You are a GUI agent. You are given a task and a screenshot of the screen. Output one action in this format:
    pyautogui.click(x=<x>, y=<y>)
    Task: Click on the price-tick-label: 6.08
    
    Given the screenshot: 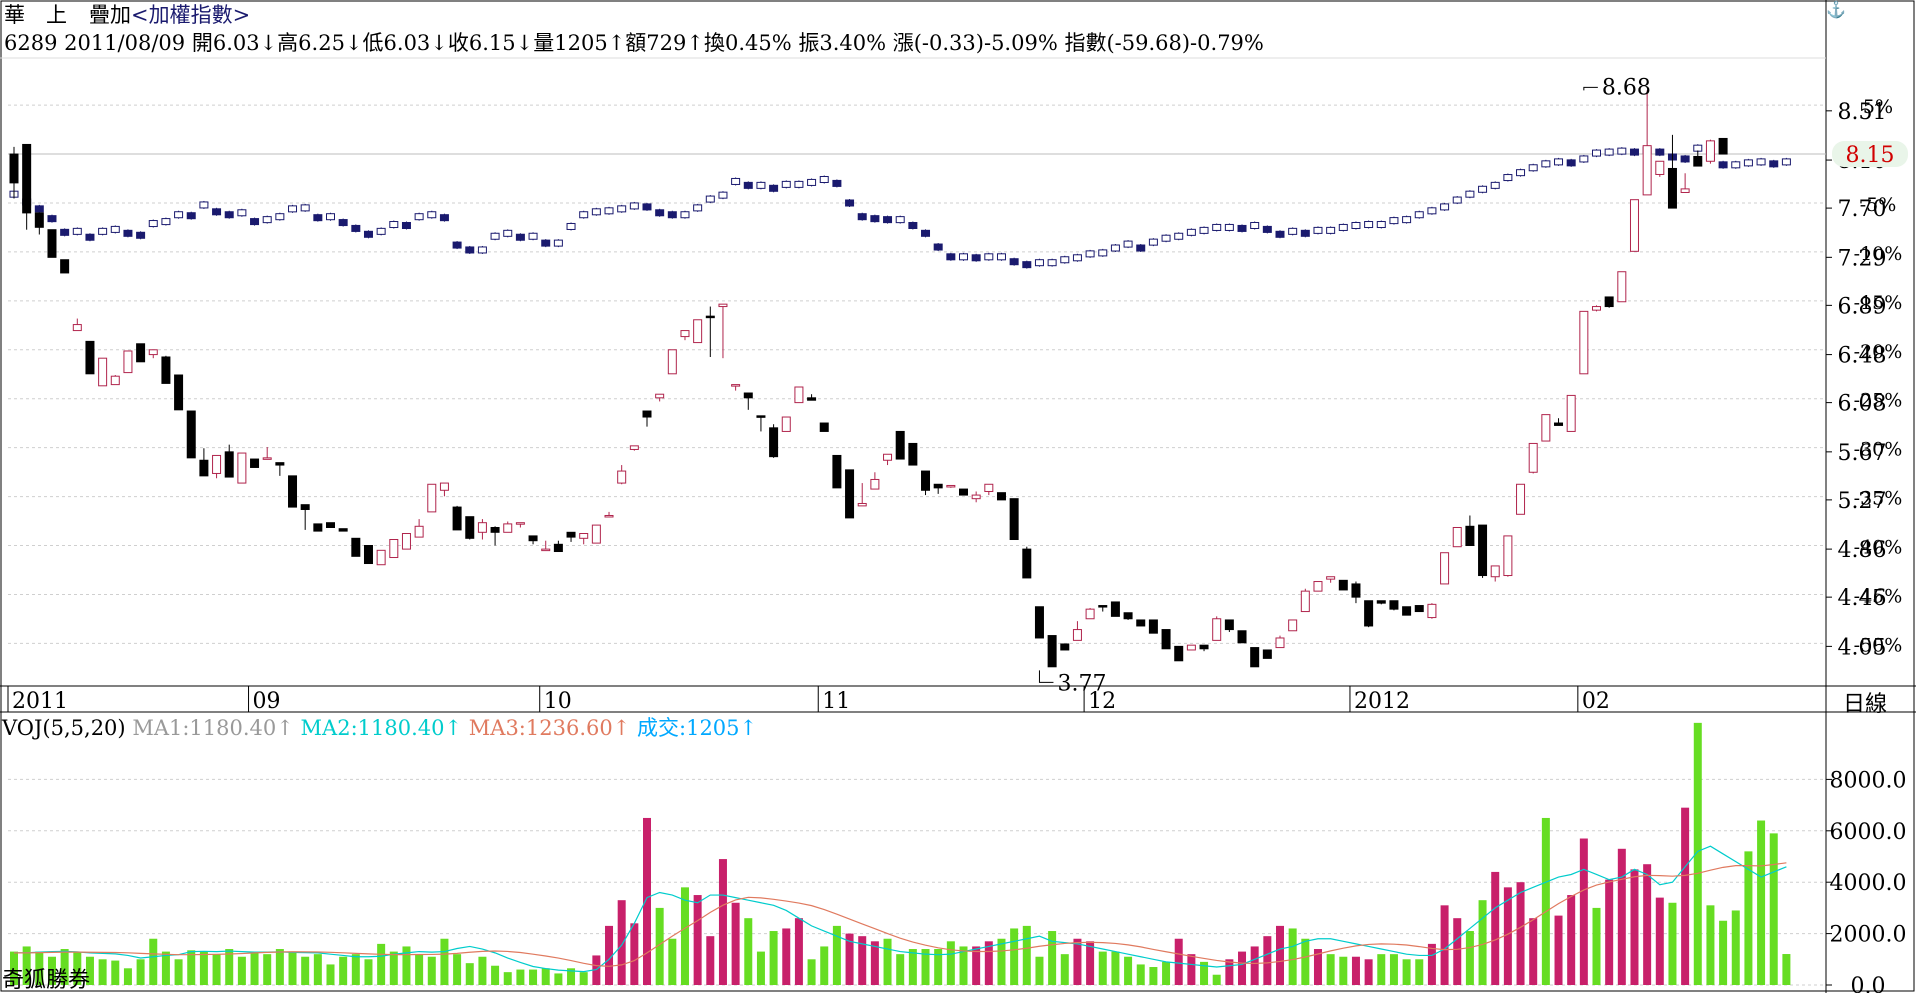 What is the action you would take?
    pyautogui.click(x=1862, y=404)
    